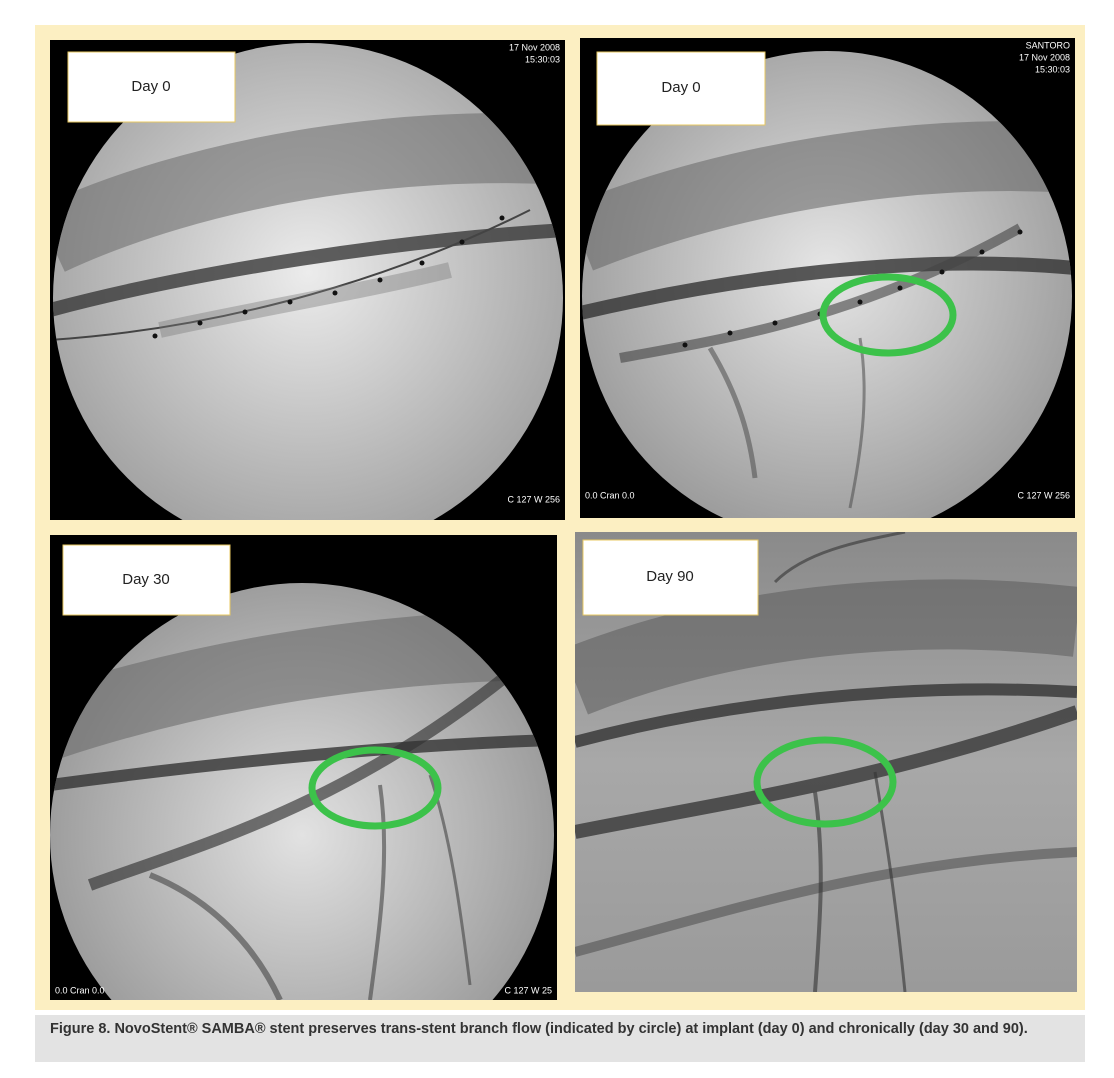 This screenshot has width=1114, height=1078. I want to click on panel-label: Day 90, so click(670, 576).